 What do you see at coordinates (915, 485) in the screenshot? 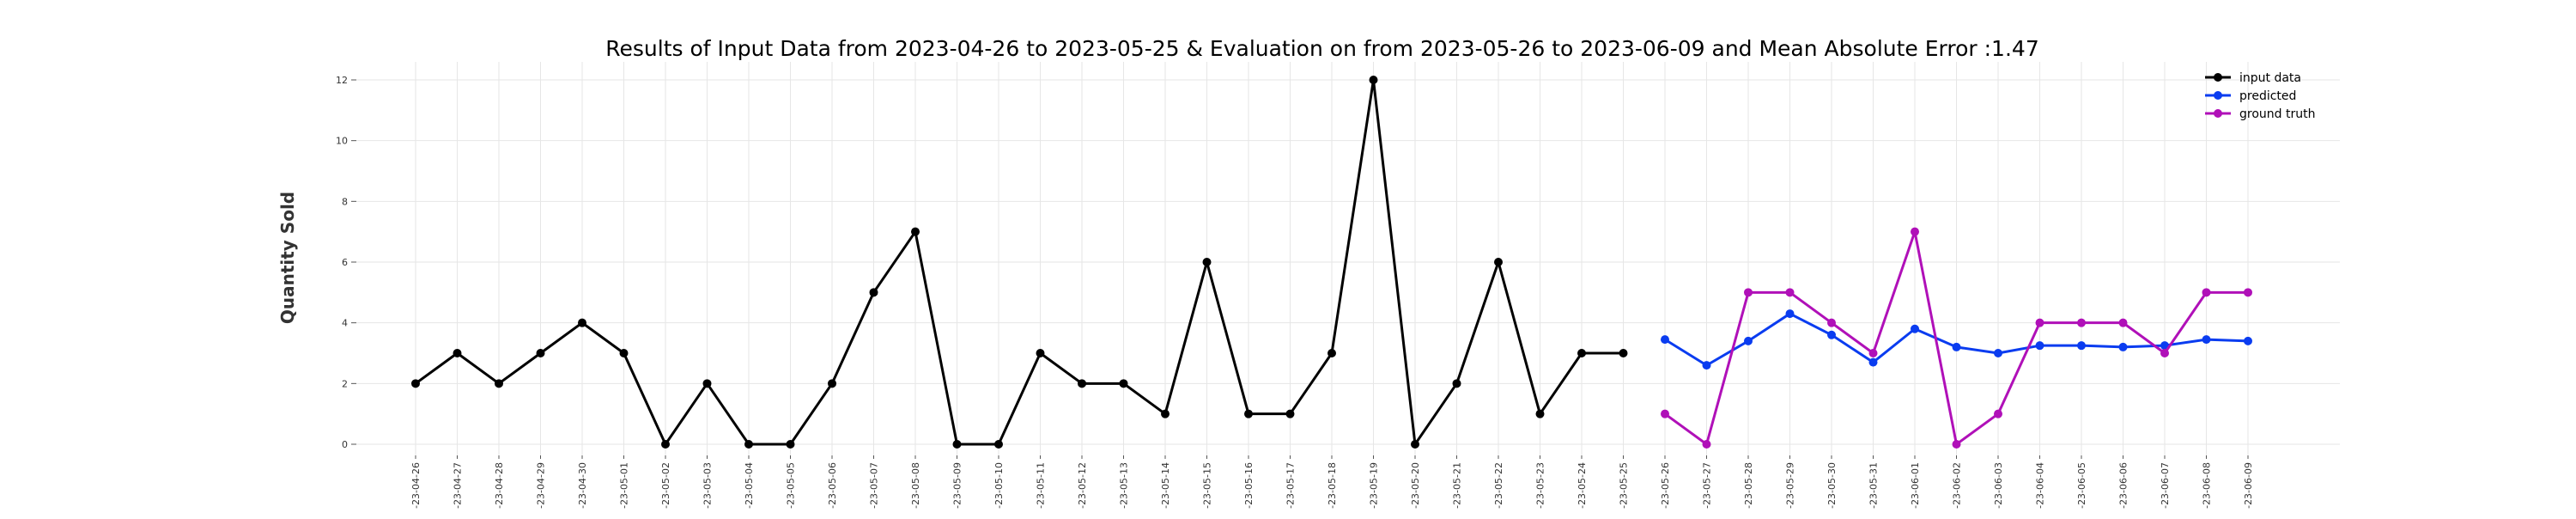
I see `x-tick-label: -23-05-08` at bounding box center [915, 485].